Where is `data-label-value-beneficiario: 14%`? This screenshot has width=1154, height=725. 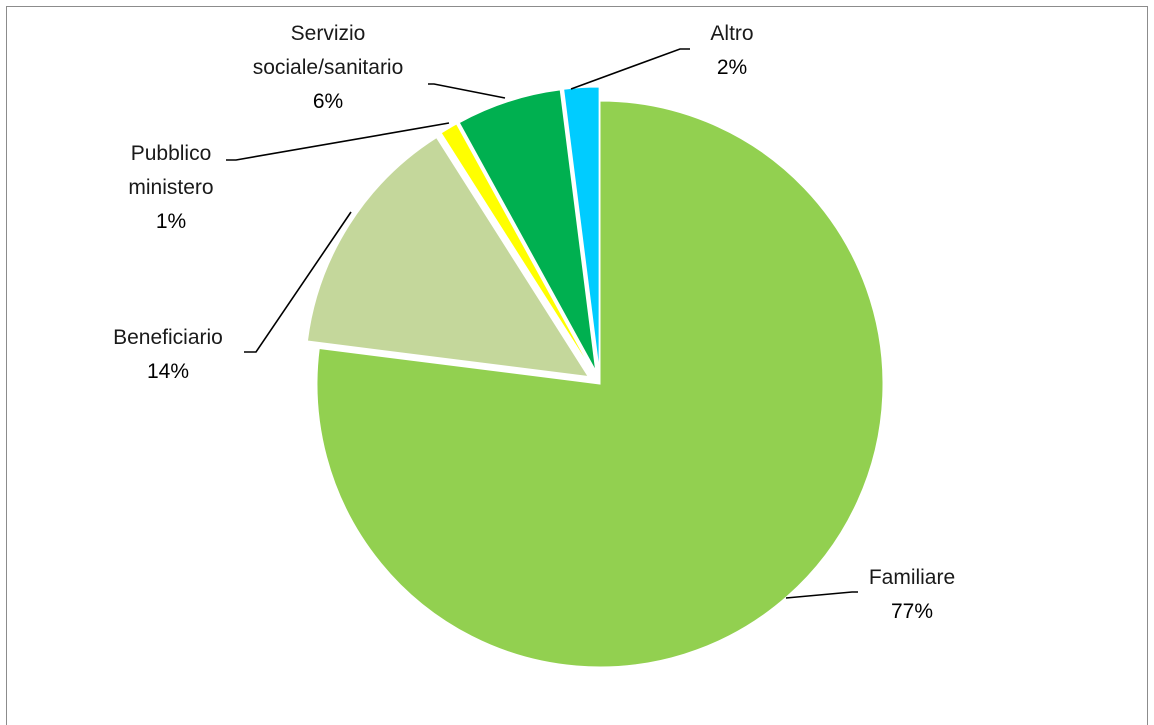 data-label-value-beneficiario: 14% is located at coordinates (168, 371).